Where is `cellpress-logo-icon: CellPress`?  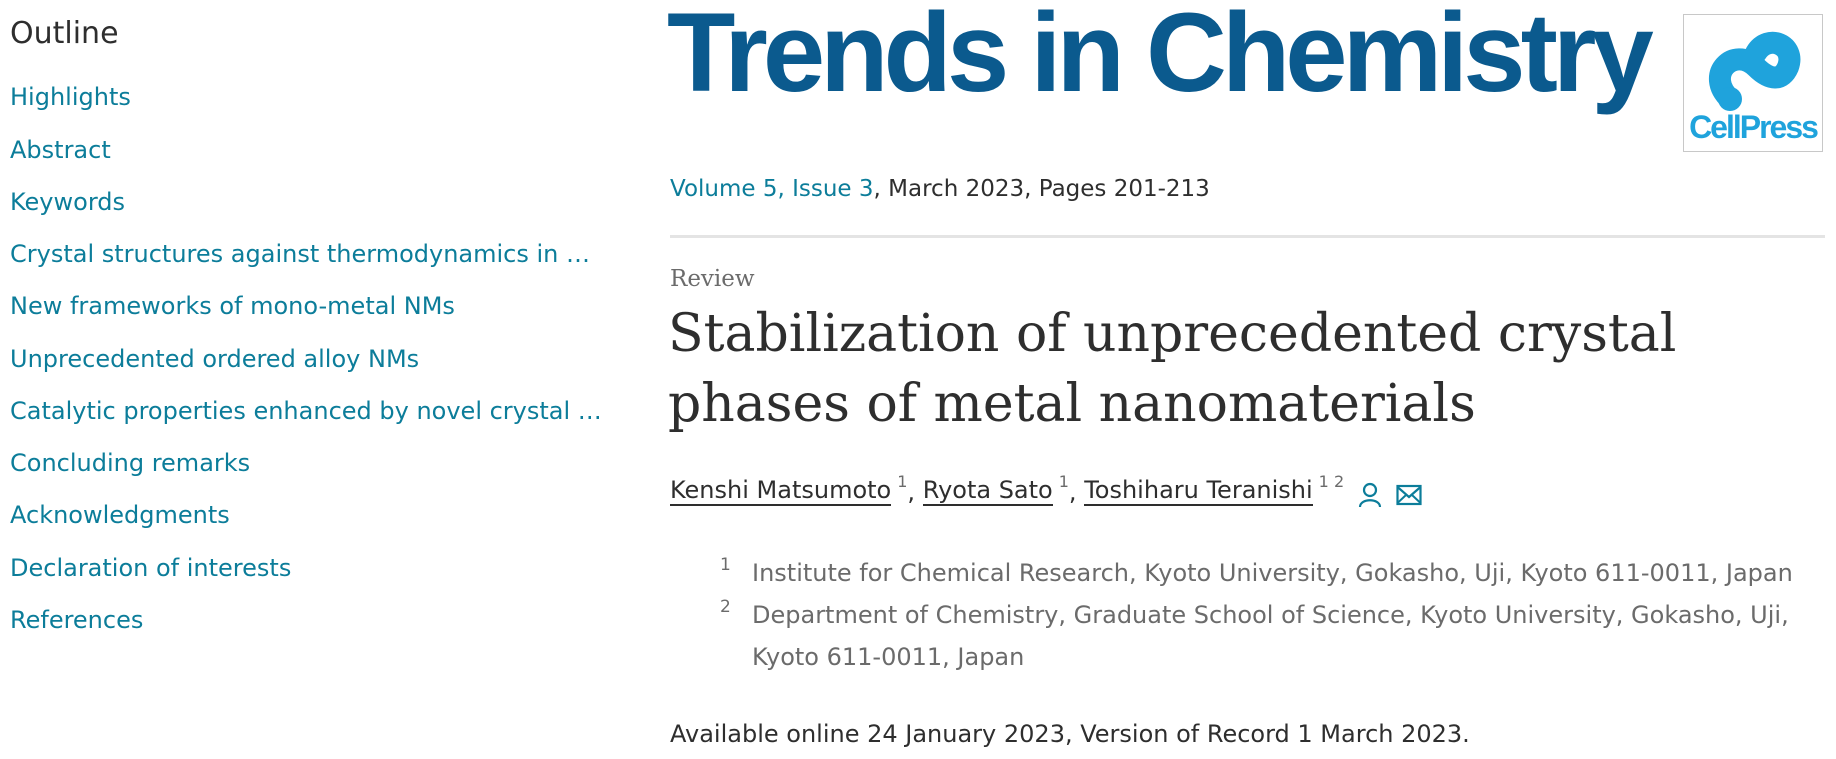
cellpress-logo-icon: CellPress is located at coordinates (1753, 83).